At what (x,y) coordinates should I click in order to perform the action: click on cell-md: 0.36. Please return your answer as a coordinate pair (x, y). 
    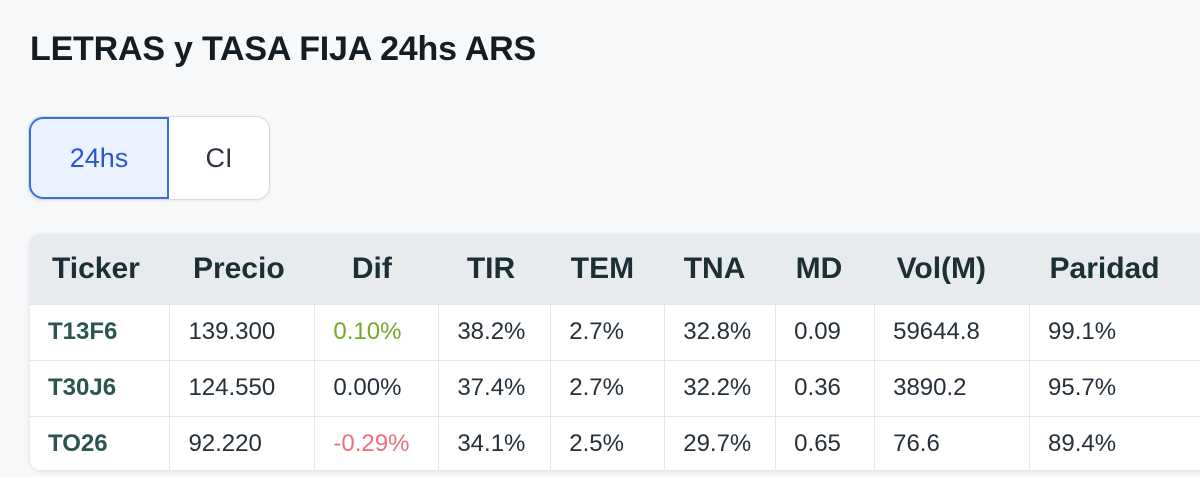
    Looking at the image, I should click on (825, 387).